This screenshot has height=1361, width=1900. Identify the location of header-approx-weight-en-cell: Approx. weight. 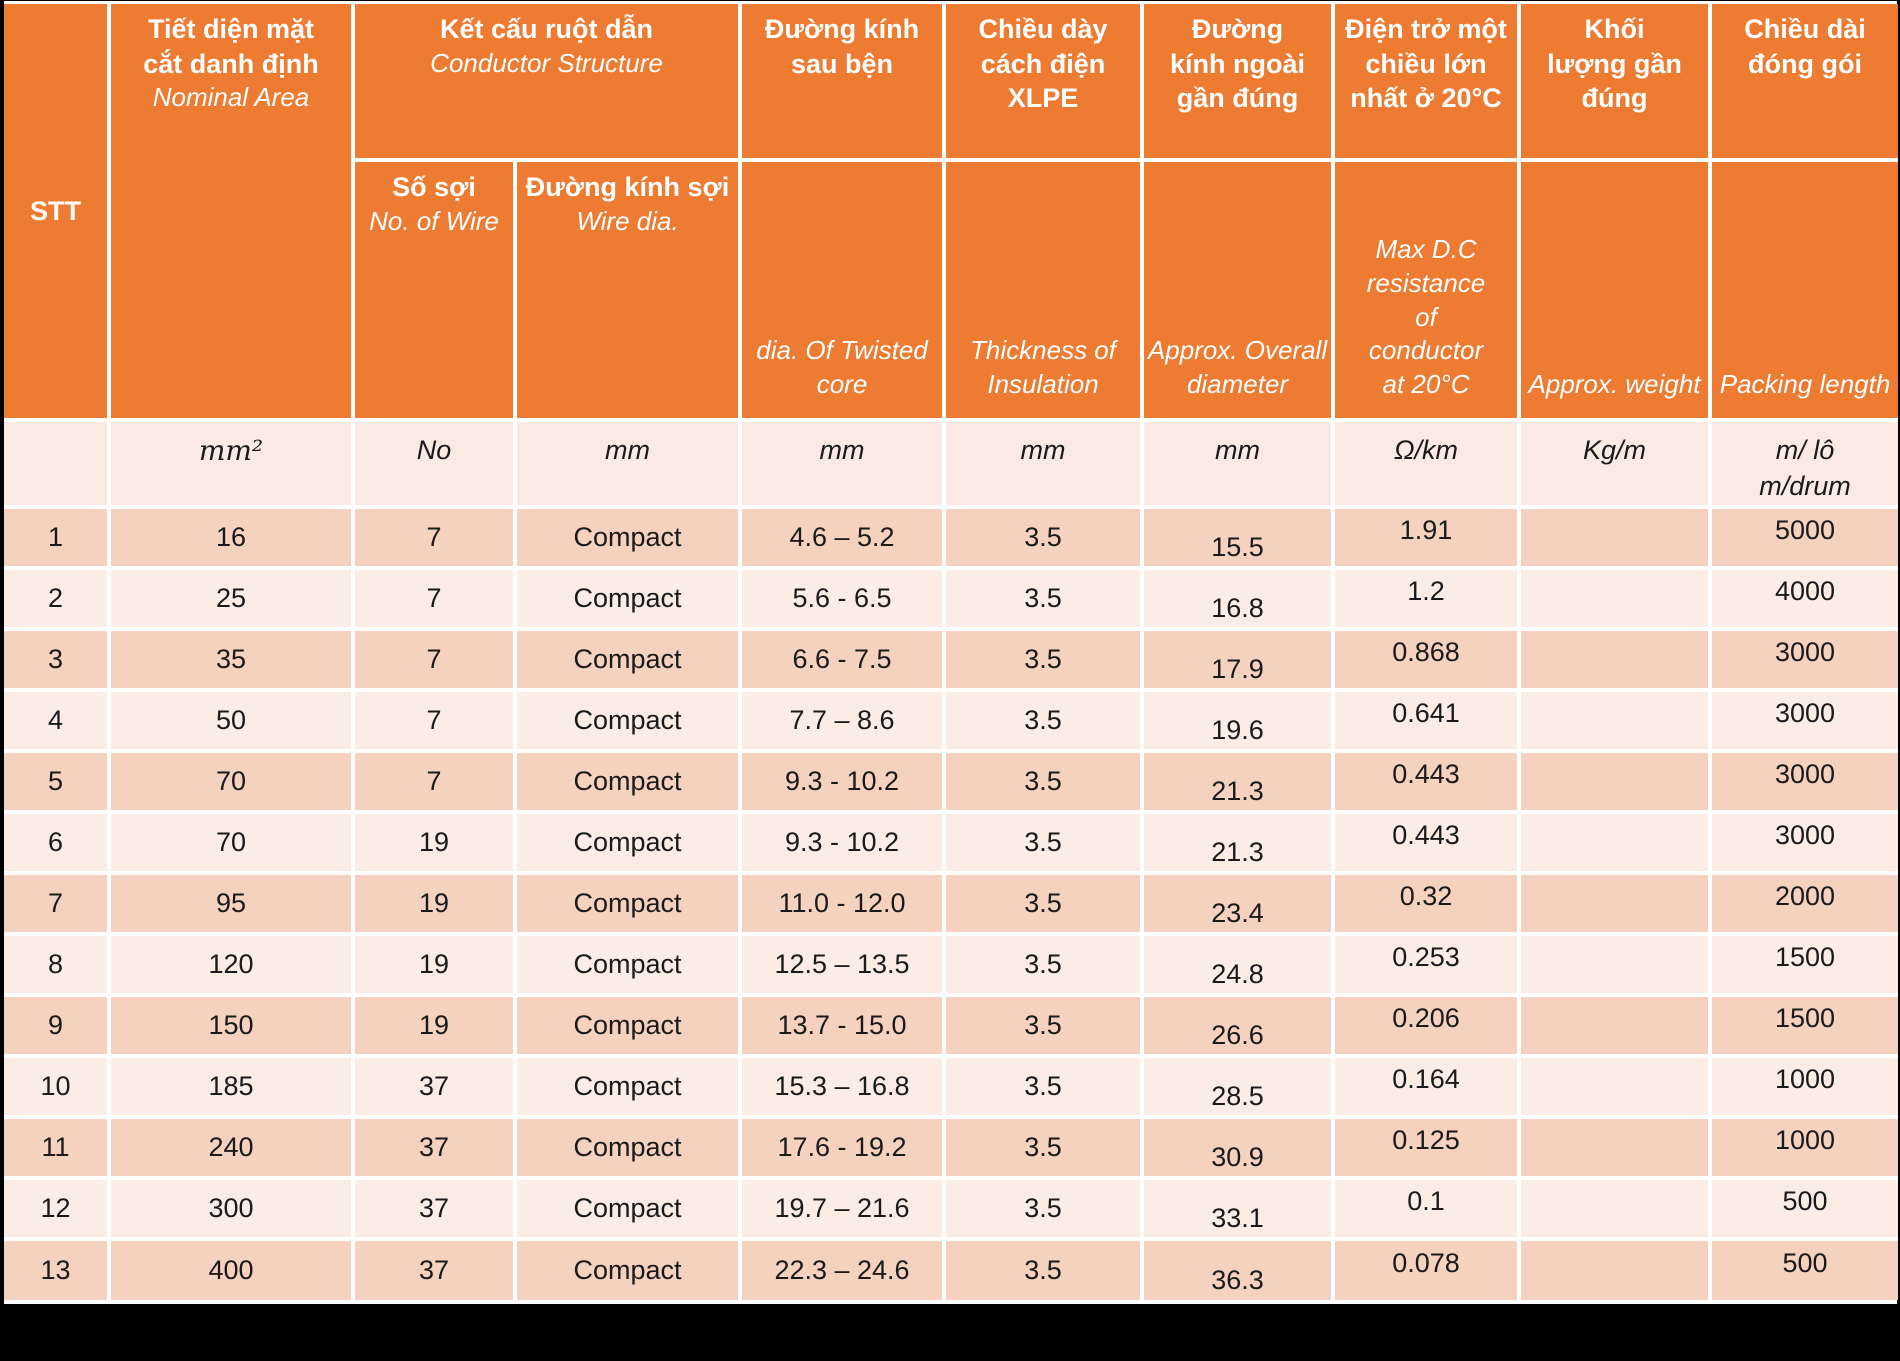
(1615, 290).